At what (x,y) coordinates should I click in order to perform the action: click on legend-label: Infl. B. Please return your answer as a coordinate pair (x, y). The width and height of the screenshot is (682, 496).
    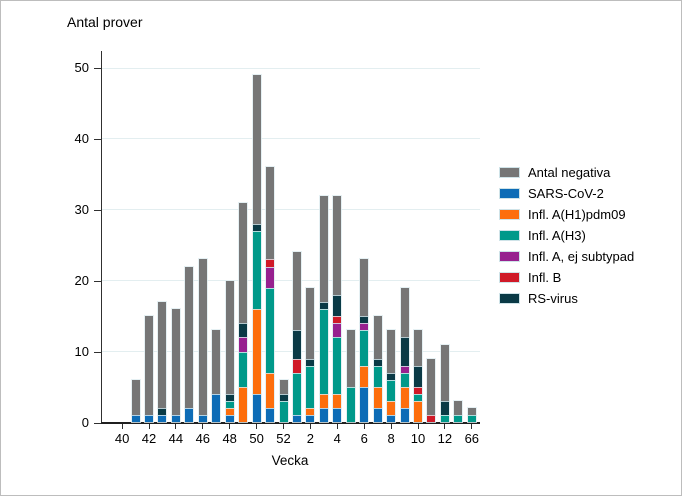
    Looking at the image, I should click on (545, 277).